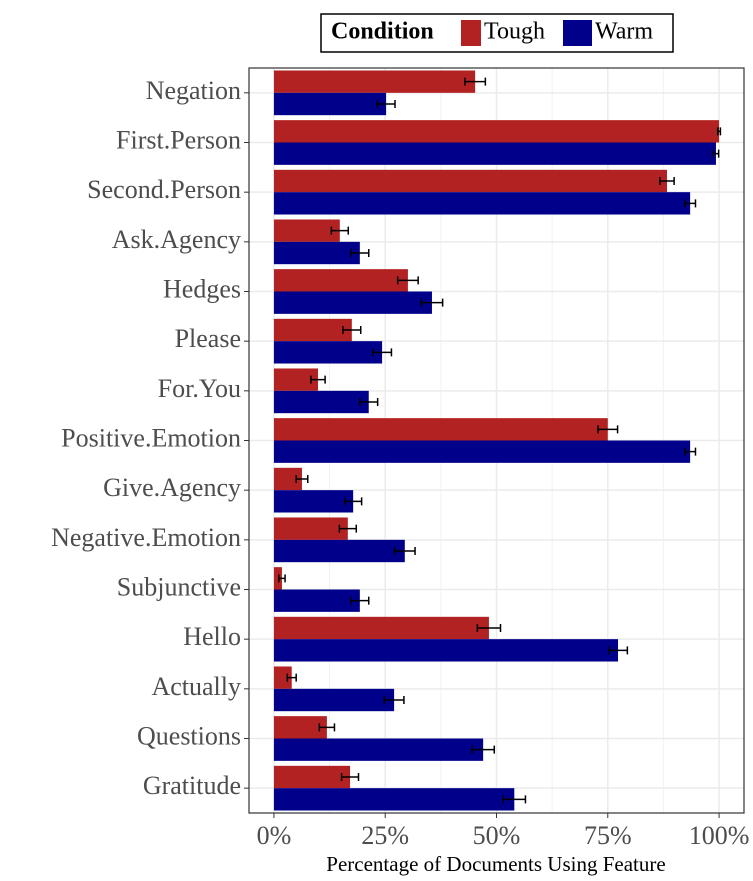 The height and width of the screenshot is (881, 753). Describe the element at coordinates (385, 835) in the screenshot. I see `x-tick-label: 25%` at that location.